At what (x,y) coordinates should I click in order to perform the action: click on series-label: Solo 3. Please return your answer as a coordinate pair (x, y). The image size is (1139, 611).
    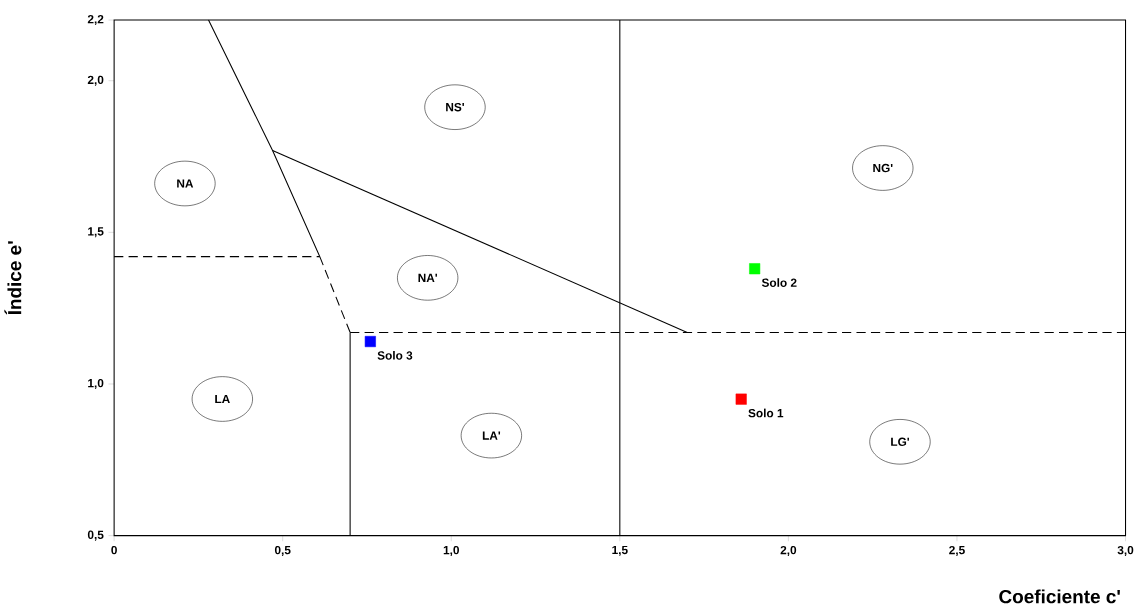
    Looking at the image, I should click on (395, 355).